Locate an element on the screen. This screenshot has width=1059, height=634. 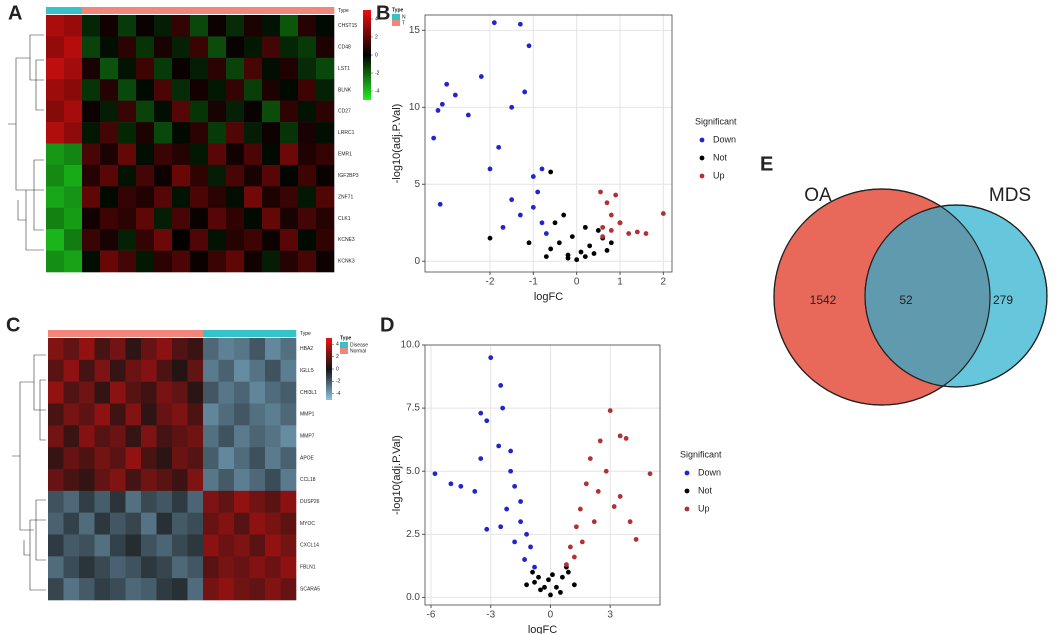
venn-outline is located at coordinates (882, 297).